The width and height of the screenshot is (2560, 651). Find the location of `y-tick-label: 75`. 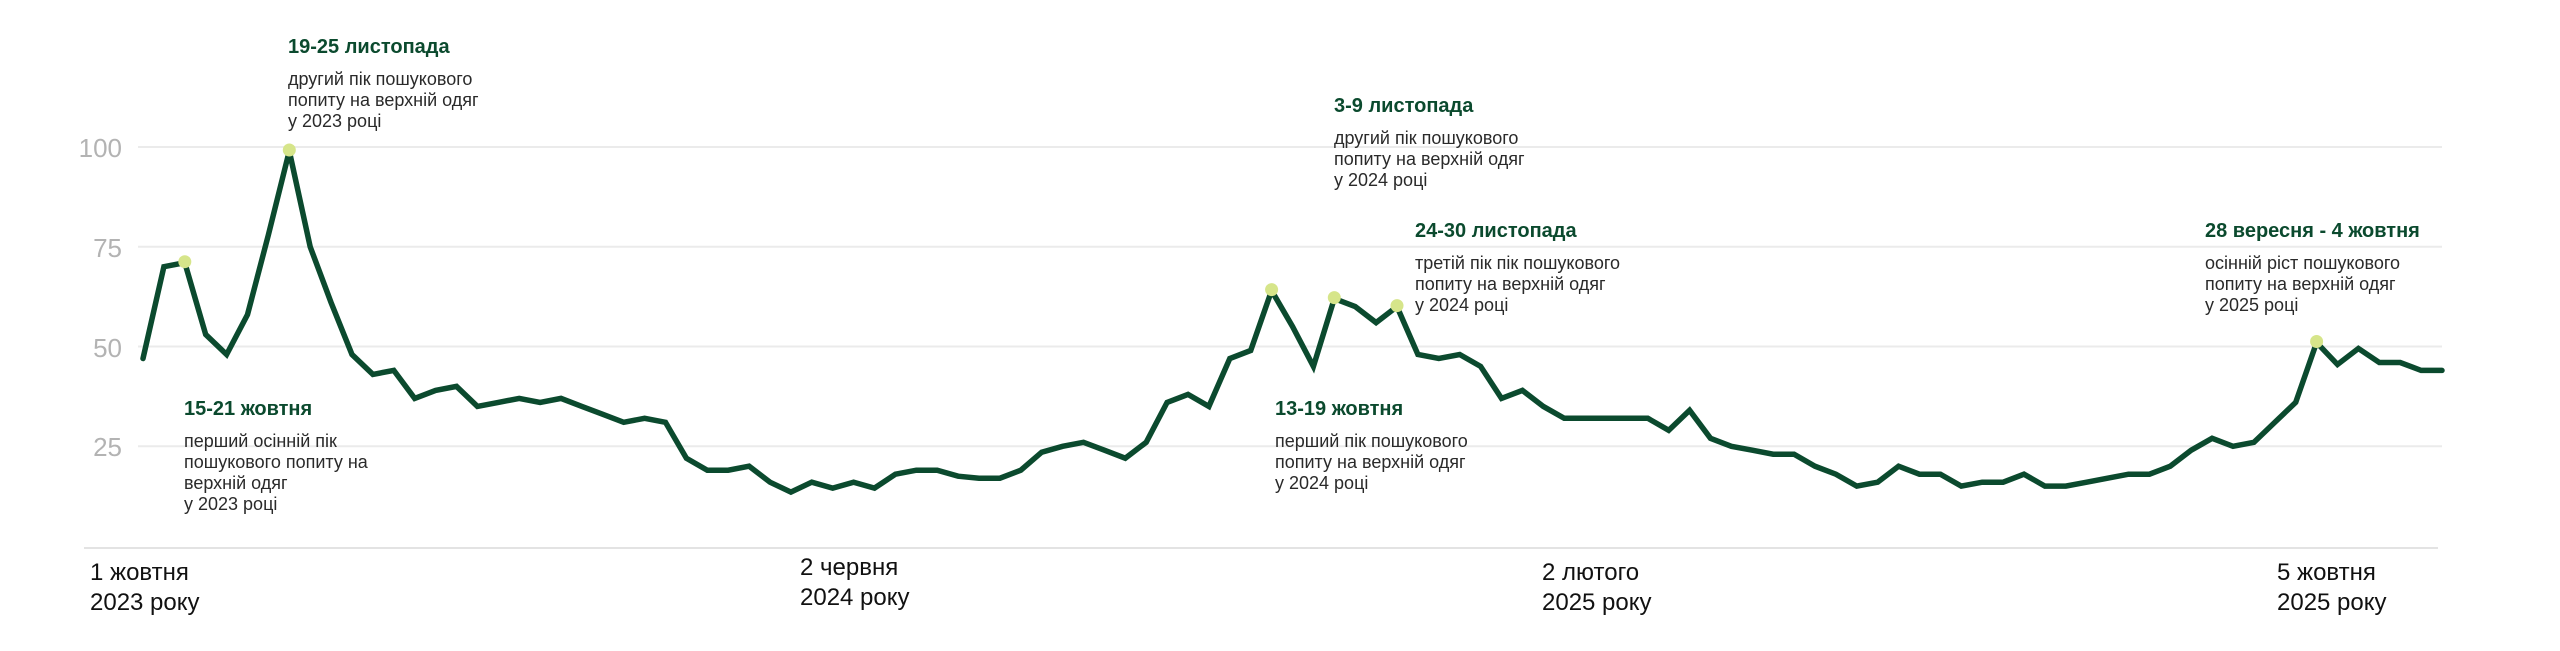

y-tick-label: 75 is located at coordinates (107, 248).